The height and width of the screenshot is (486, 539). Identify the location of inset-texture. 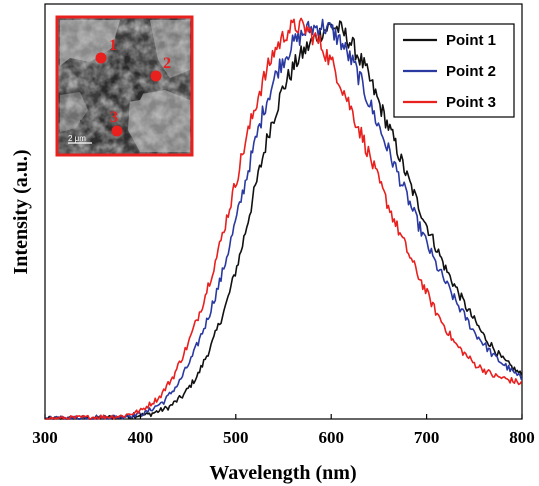
(124, 86).